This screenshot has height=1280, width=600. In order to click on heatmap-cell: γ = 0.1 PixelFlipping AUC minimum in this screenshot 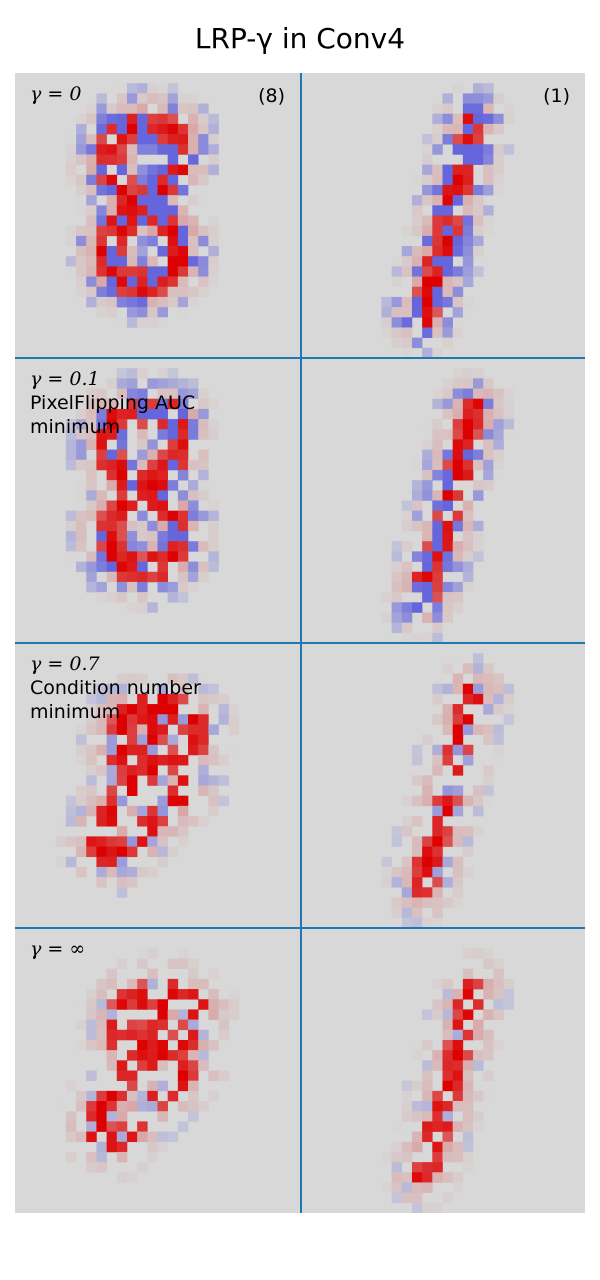, I will do `click(157, 500)`.